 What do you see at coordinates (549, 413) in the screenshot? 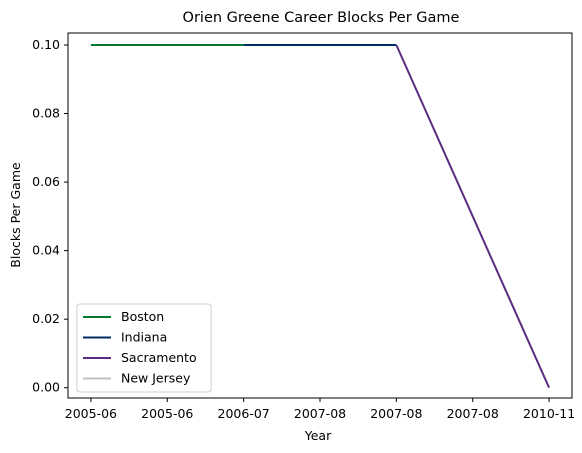
I see `x-tick-label: 2010-11` at bounding box center [549, 413].